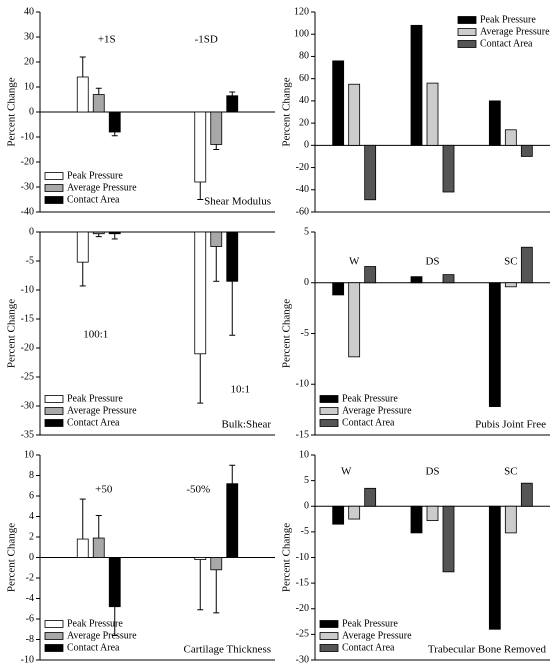 The width and height of the screenshot is (559, 671). What do you see at coordinates (302, 211) in the screenshot?
I see `y-tick-label: -60` at bounding box center [302, 211].